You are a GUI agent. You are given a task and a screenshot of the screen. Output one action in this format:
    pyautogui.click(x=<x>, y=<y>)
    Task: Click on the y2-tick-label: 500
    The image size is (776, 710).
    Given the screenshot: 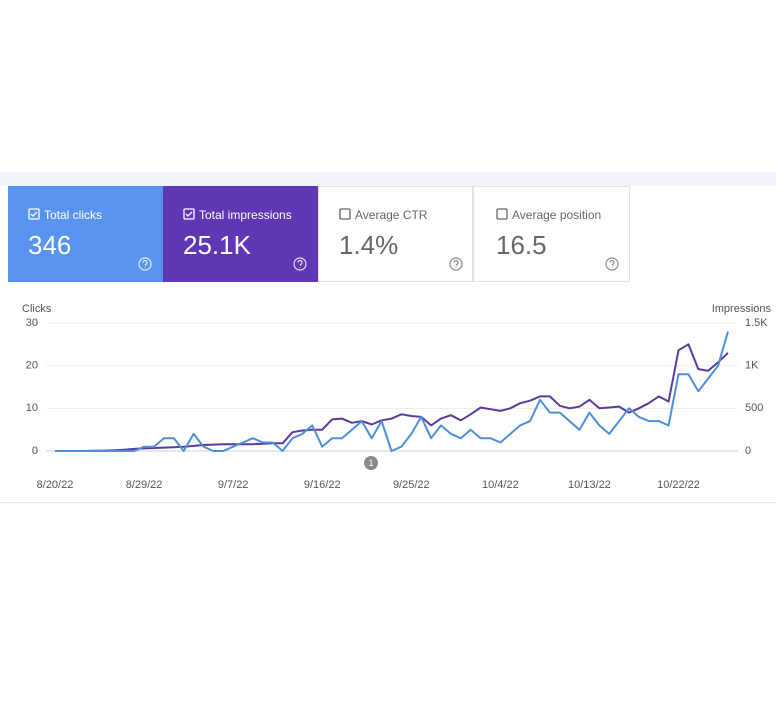 What is the action you would take?
    pyautogui.click(x=754, y=408)
    